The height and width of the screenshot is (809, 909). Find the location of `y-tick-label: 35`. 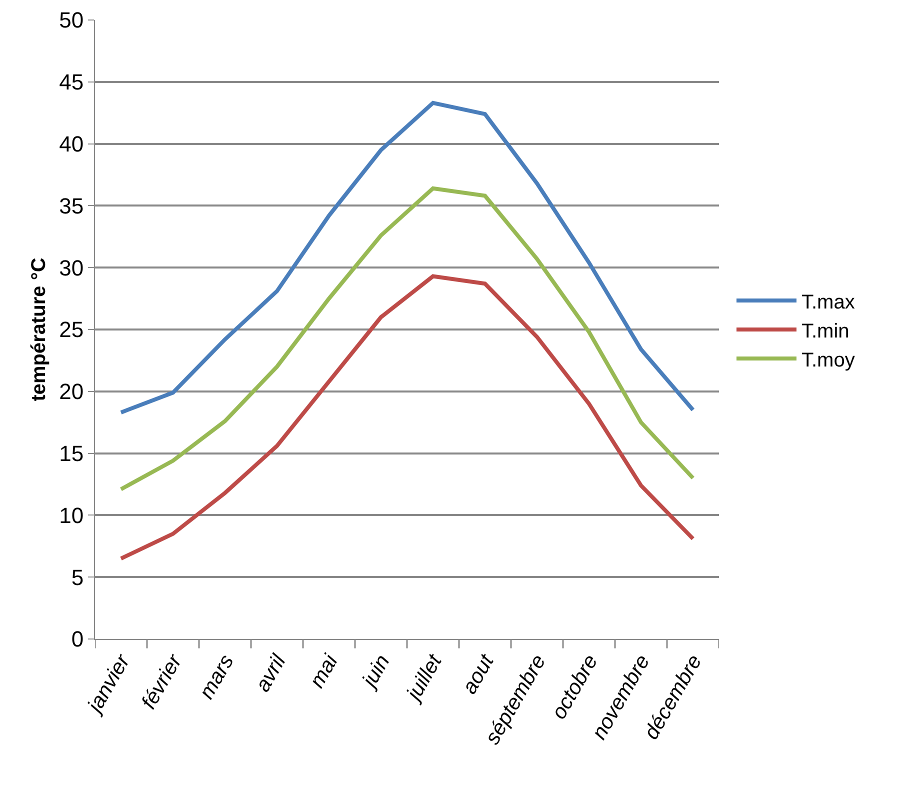

y-tick-label: 35 is located at coordinates (71, 205).